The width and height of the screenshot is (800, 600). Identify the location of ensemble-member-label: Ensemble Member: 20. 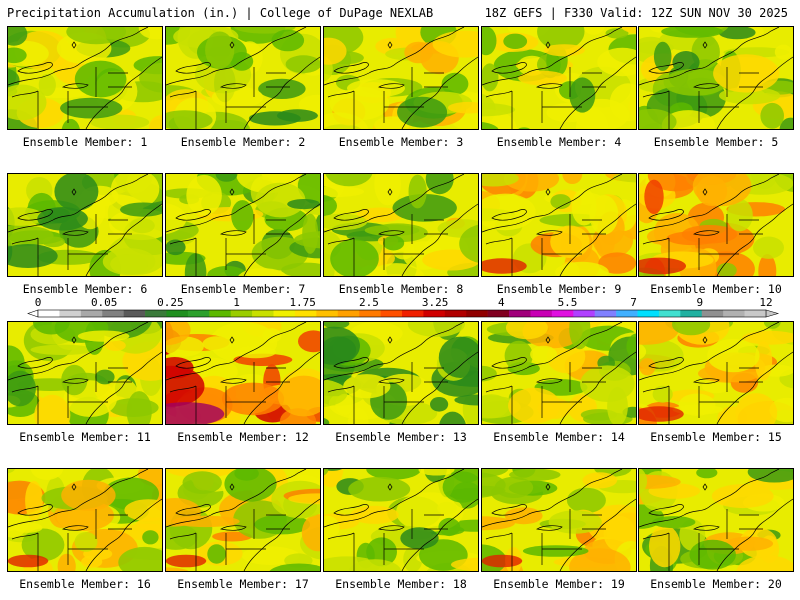
(716, 584).